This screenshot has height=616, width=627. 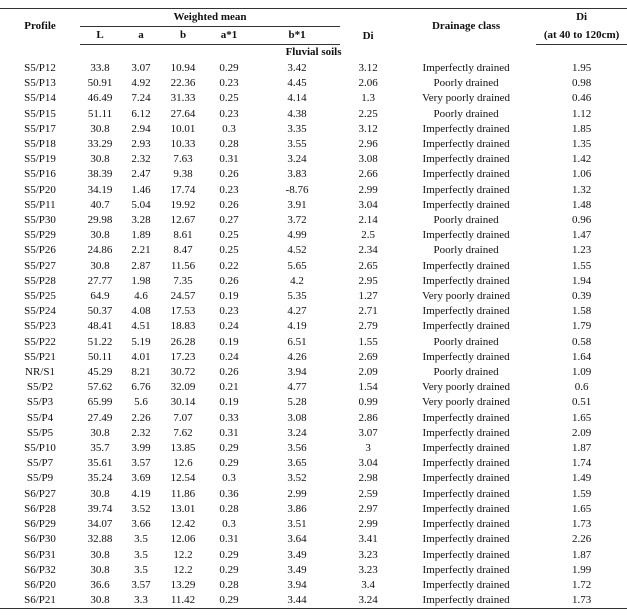 What do you see at coordinates (40, 402) in the screenshot?
I see `table-cell: S5/P3` at bounding box center [40, 402].